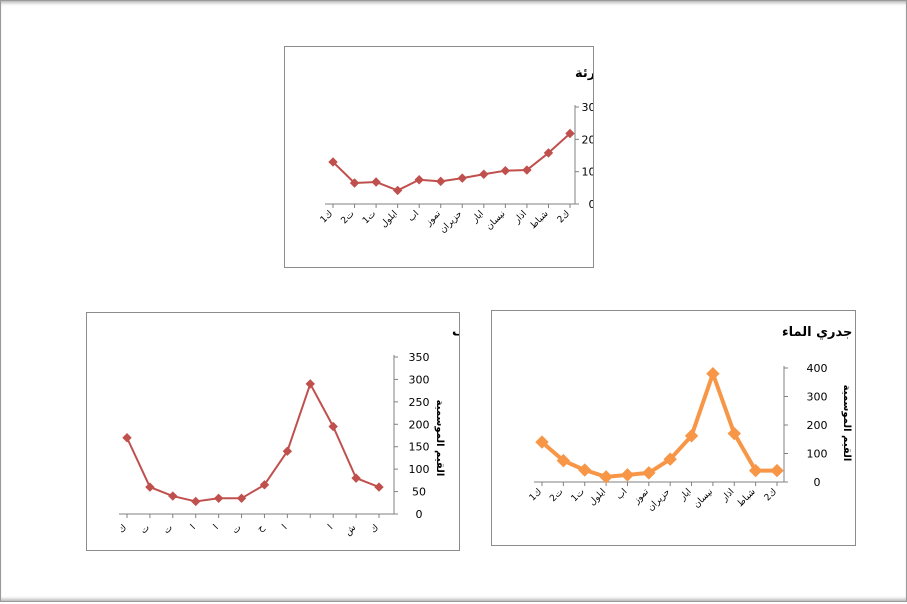  Describe the element at coordinates (419, 492) in the screenshot. I see `y-tick-label: 50` at that location.